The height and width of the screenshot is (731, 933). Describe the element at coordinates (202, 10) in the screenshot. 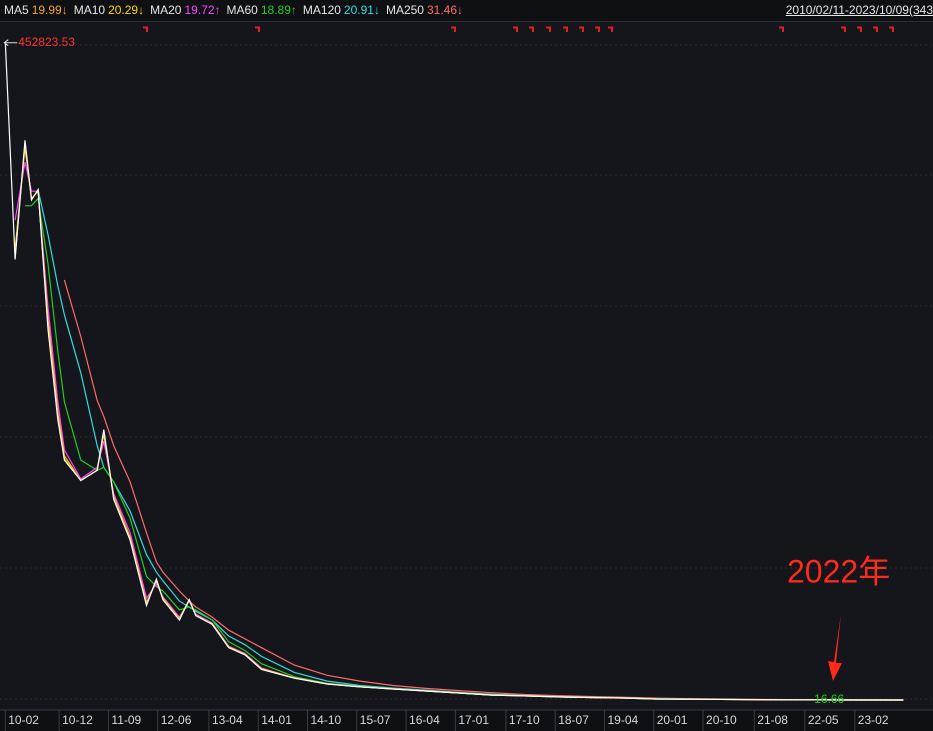

I see `legend-value: 19.72↑` at that location.